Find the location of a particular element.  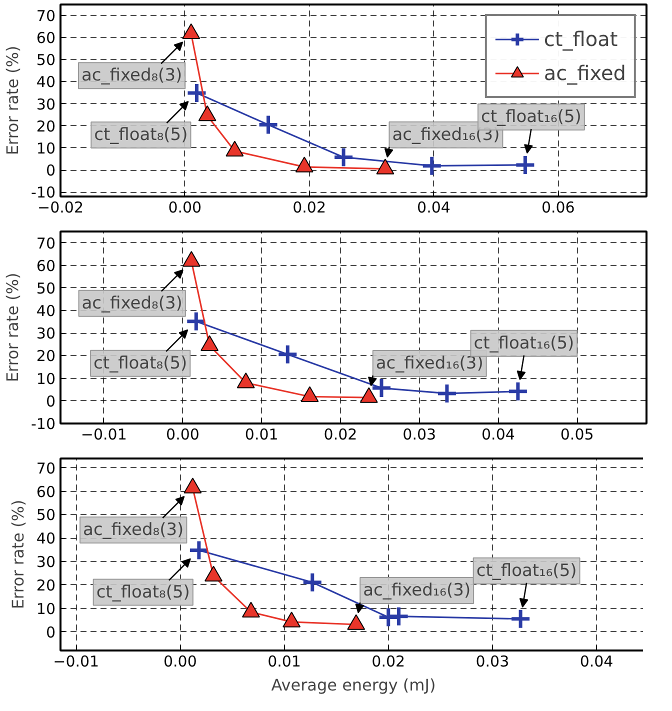

legend-label: ct_float is located at coordinates (581, 39).